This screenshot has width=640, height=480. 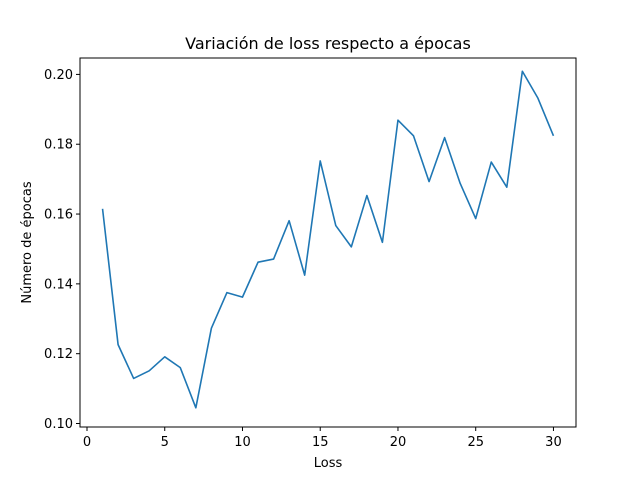 What do you see at coordinates (553, 442) in the screenshot?
I see `x-tick-label: 30` at bounding box center [553, 442].